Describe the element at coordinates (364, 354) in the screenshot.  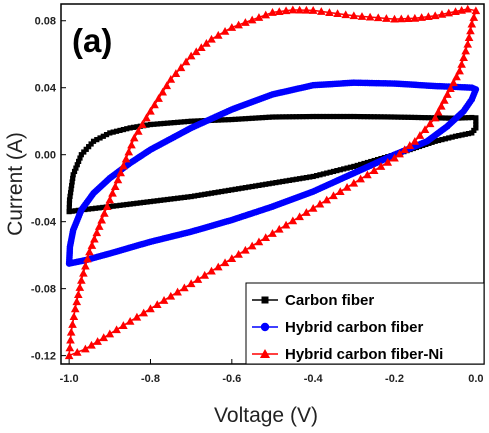
I see `legend-label: Hybrid carbon fiber-Ni` at that location.